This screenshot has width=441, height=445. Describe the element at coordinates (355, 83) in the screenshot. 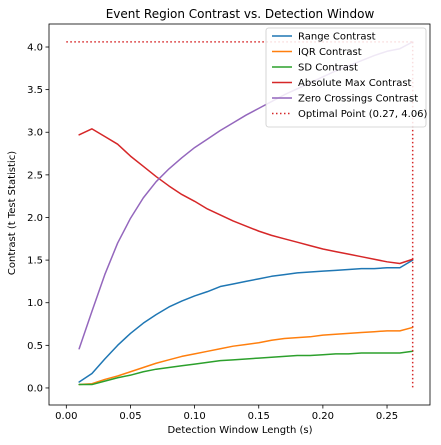

I see `legend-label: Absolute Max Contrast` at that location.